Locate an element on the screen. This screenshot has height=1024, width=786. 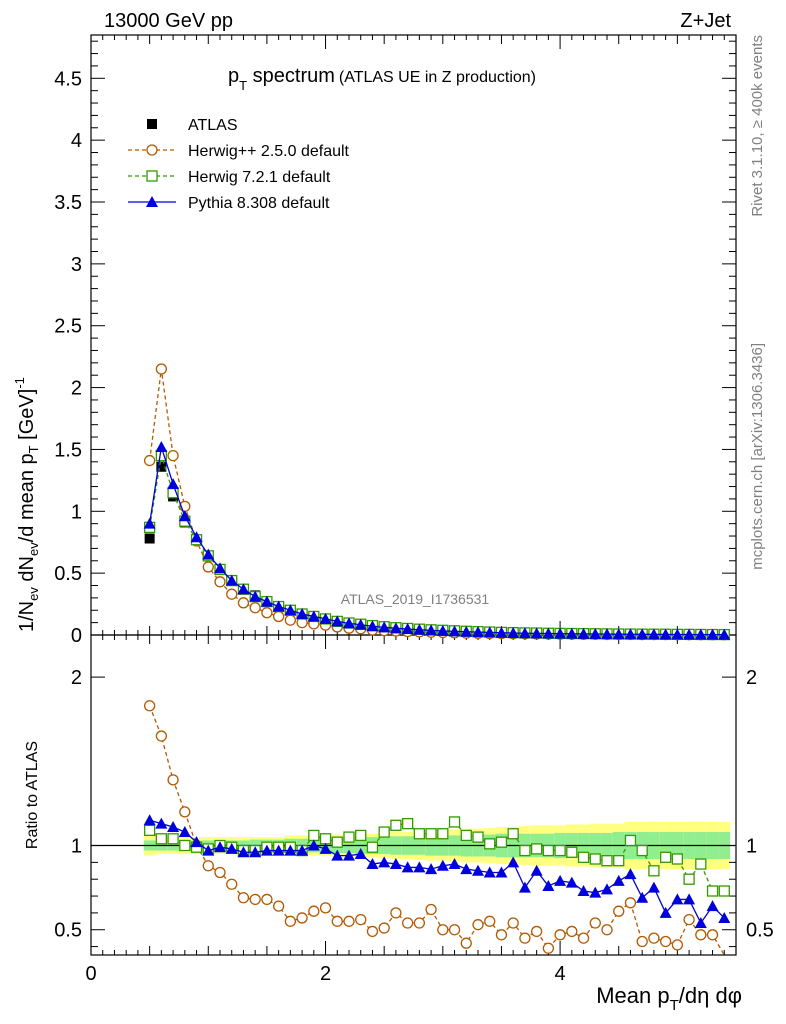
y-tick-label: 0.5 is located at coordinates (68, 574).